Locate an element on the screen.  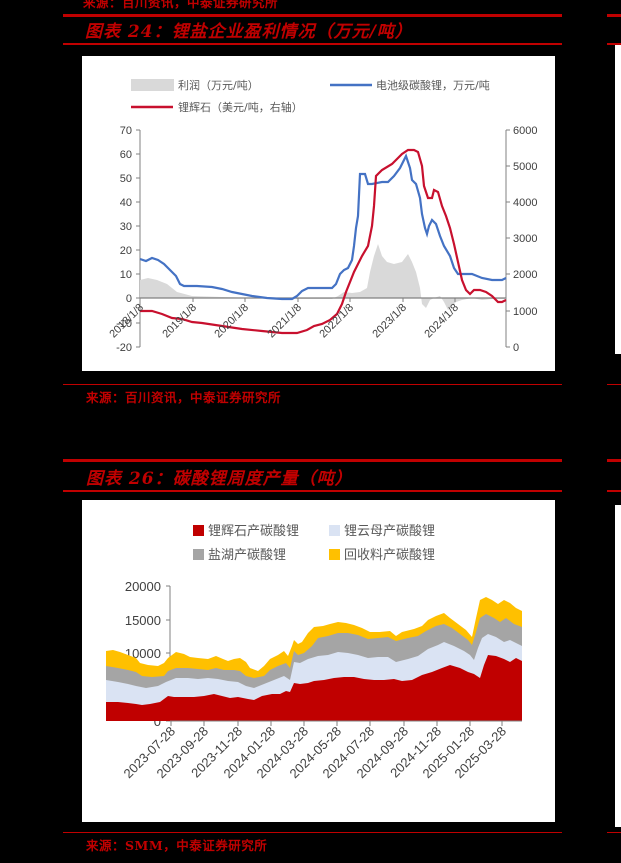
svg-text: 4000 is located at coordinates (525, 203).